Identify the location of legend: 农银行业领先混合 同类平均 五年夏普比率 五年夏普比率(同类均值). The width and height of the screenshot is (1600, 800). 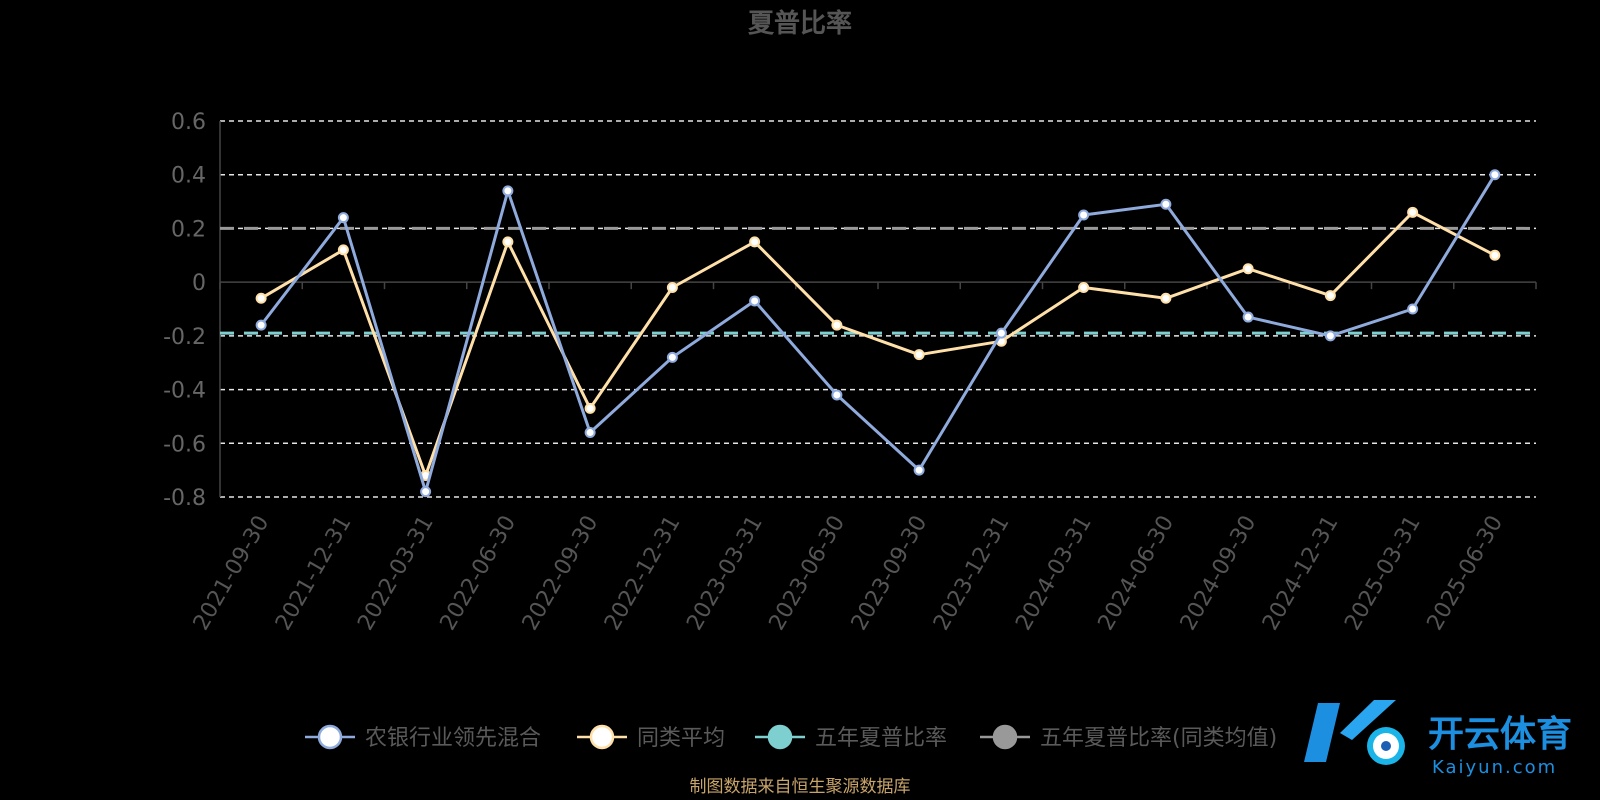
(791, 737).